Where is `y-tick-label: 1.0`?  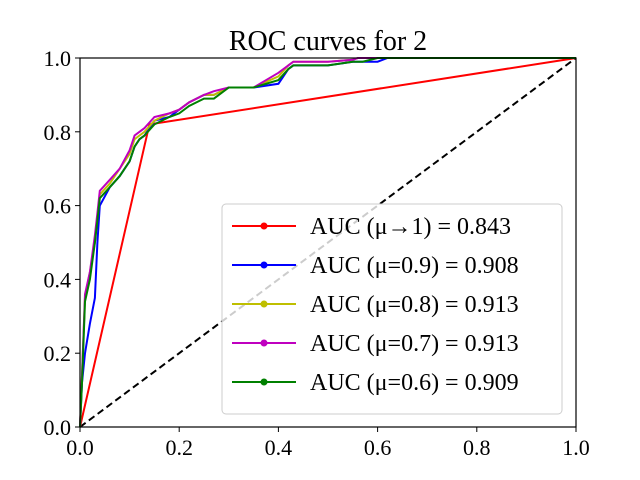
y-tick-label: 1.0 is located at coordinates (58, 58).